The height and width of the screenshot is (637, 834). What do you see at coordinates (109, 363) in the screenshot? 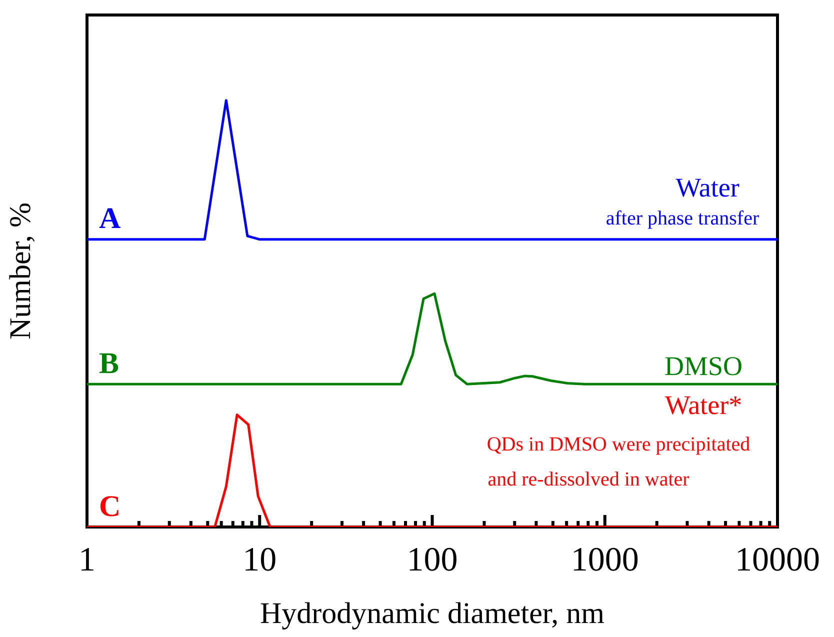
I see `series-label: B` at bounding box center [109, 363].